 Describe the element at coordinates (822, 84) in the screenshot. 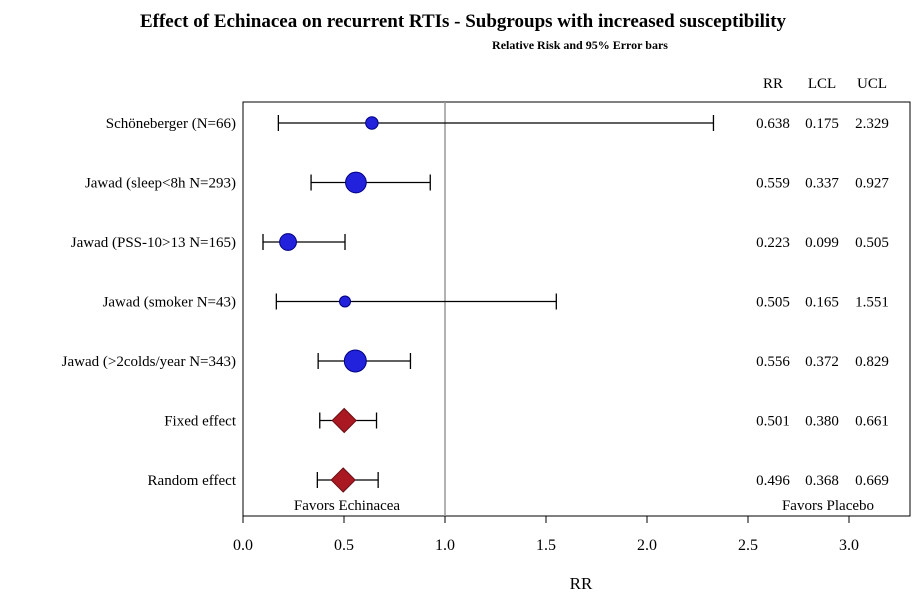

I see `col-header-lcl: LCL` at that location.